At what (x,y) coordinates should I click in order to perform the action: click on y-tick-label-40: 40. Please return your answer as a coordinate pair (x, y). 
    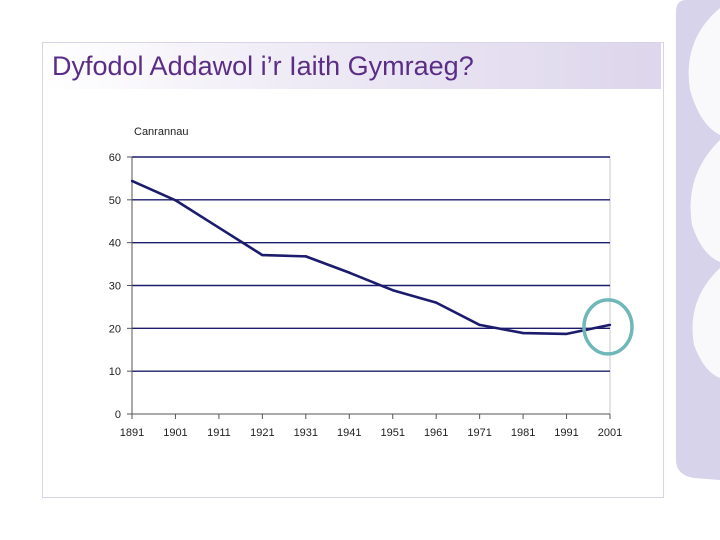
    Looking at the image, I should click on (115, 244).